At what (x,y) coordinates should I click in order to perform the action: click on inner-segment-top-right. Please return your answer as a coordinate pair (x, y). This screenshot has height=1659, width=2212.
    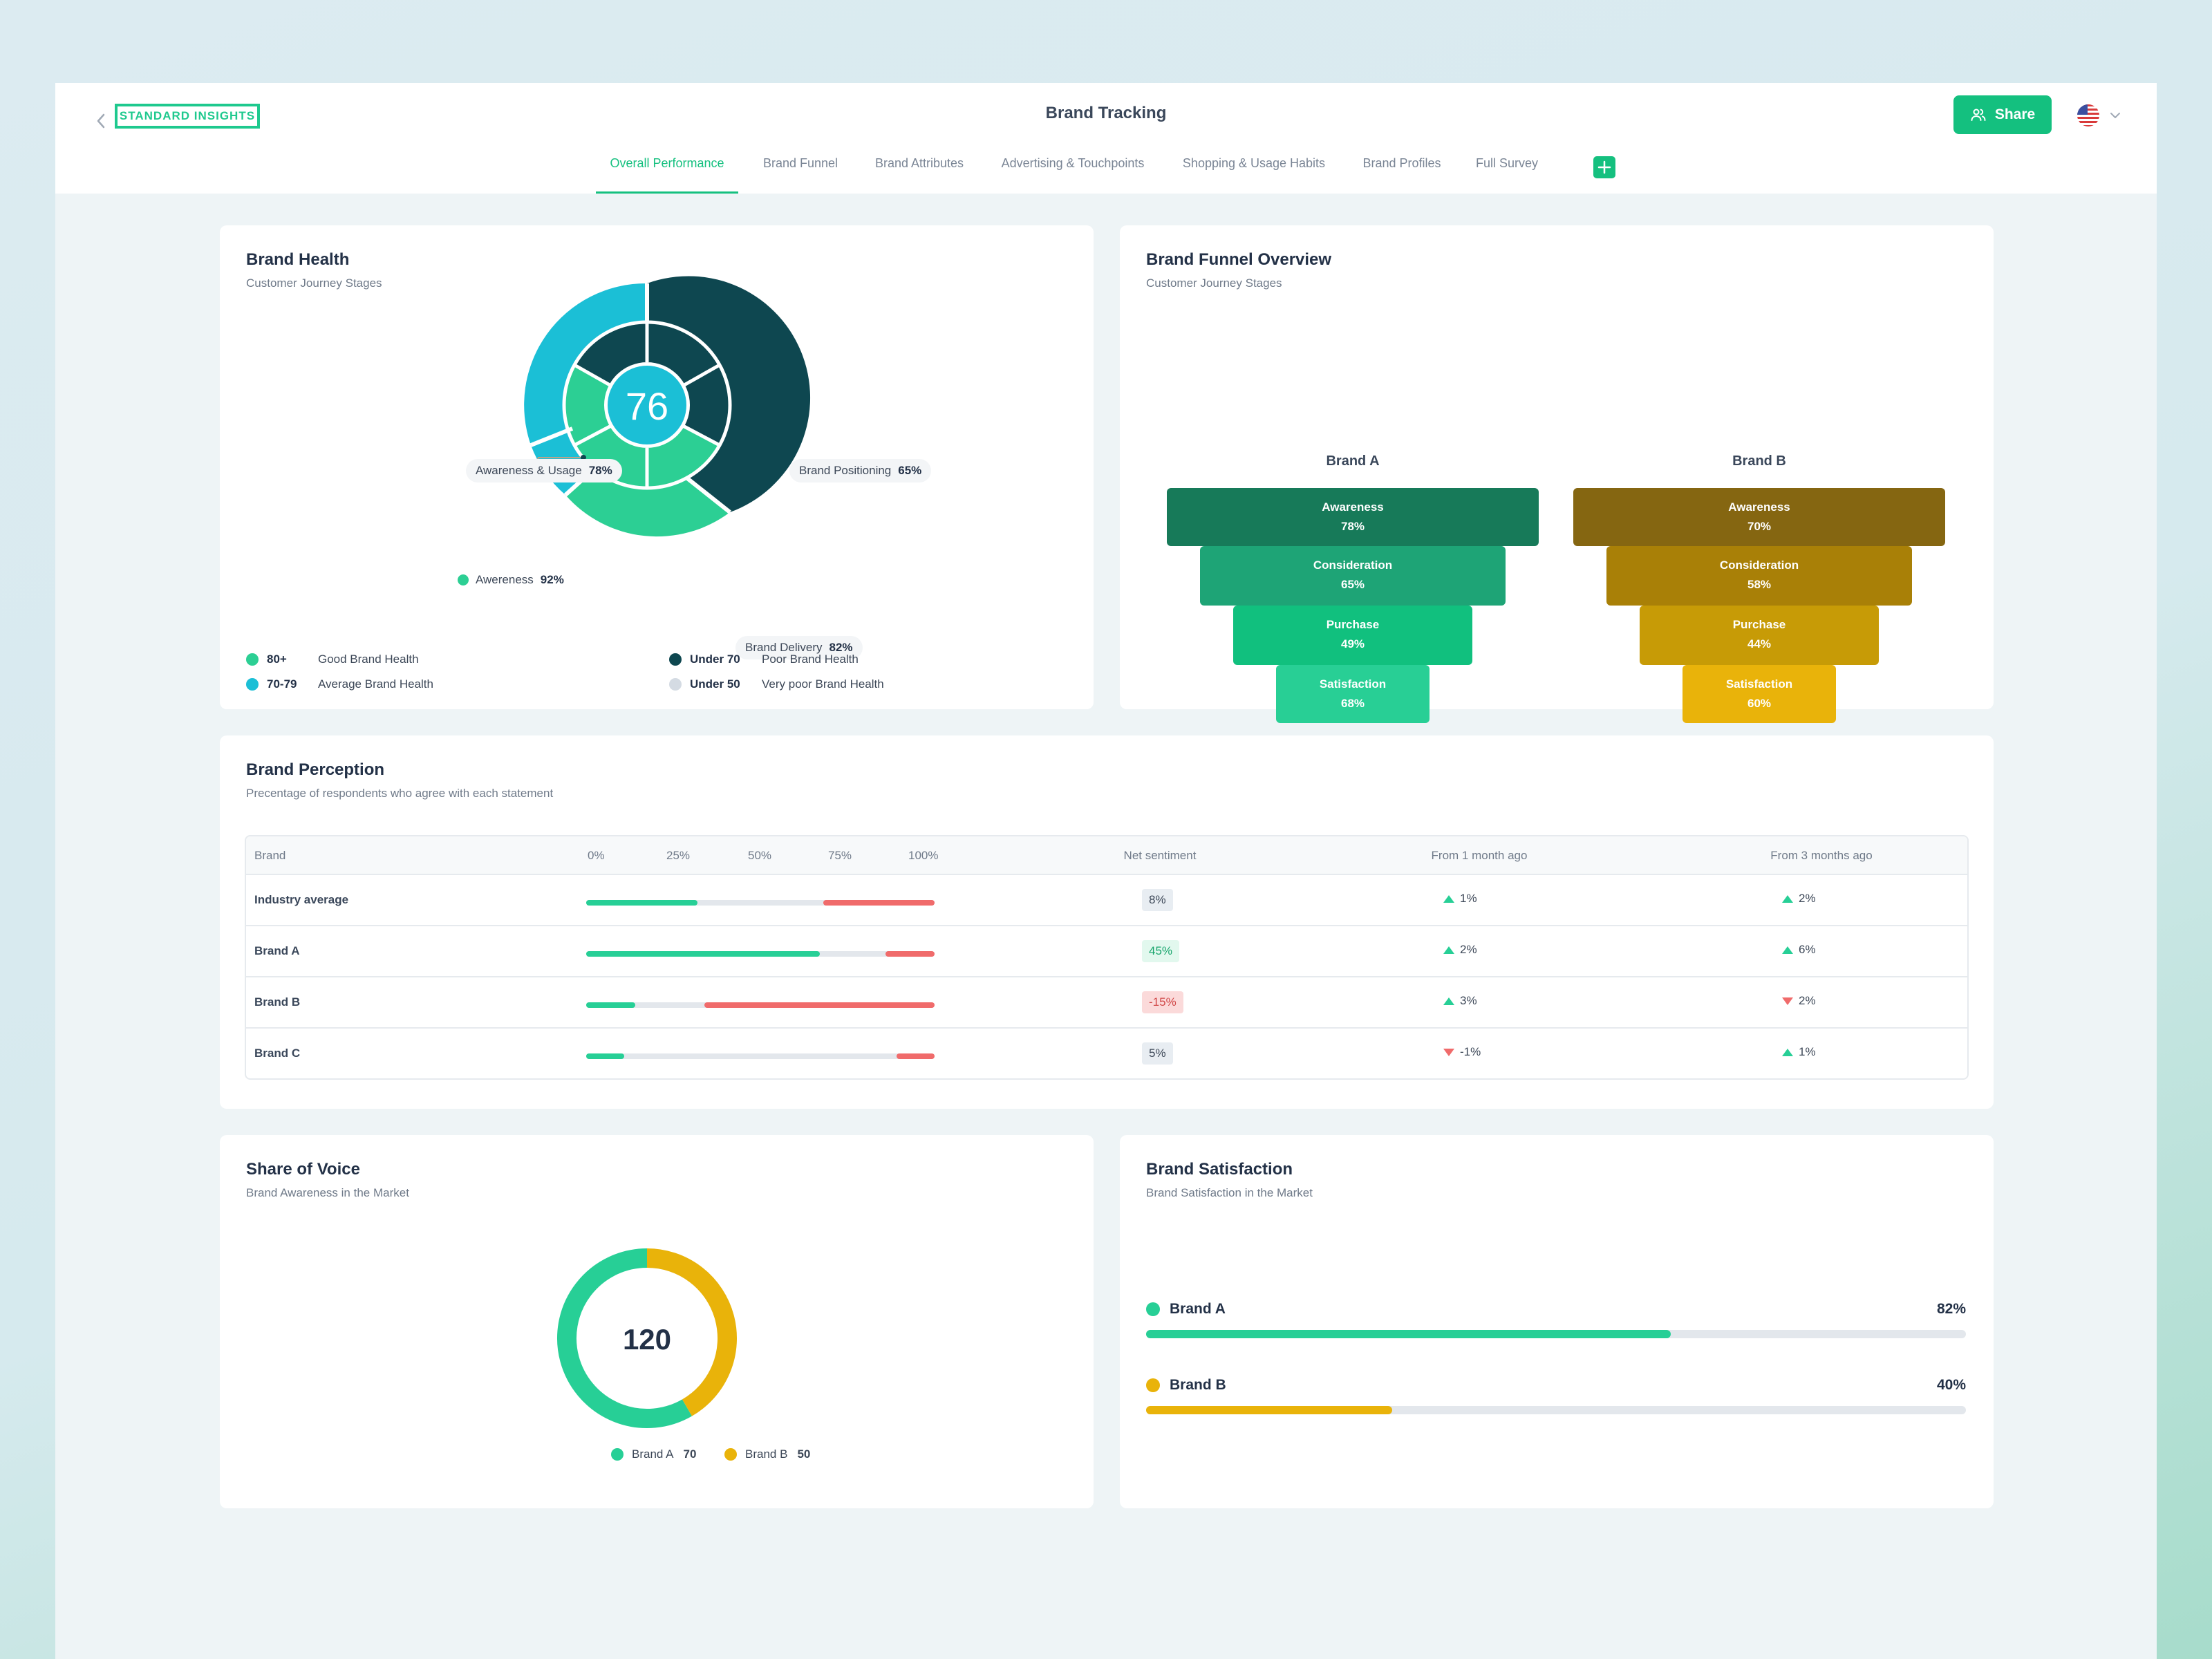
    Looking at the image, I should click on (684, 354).